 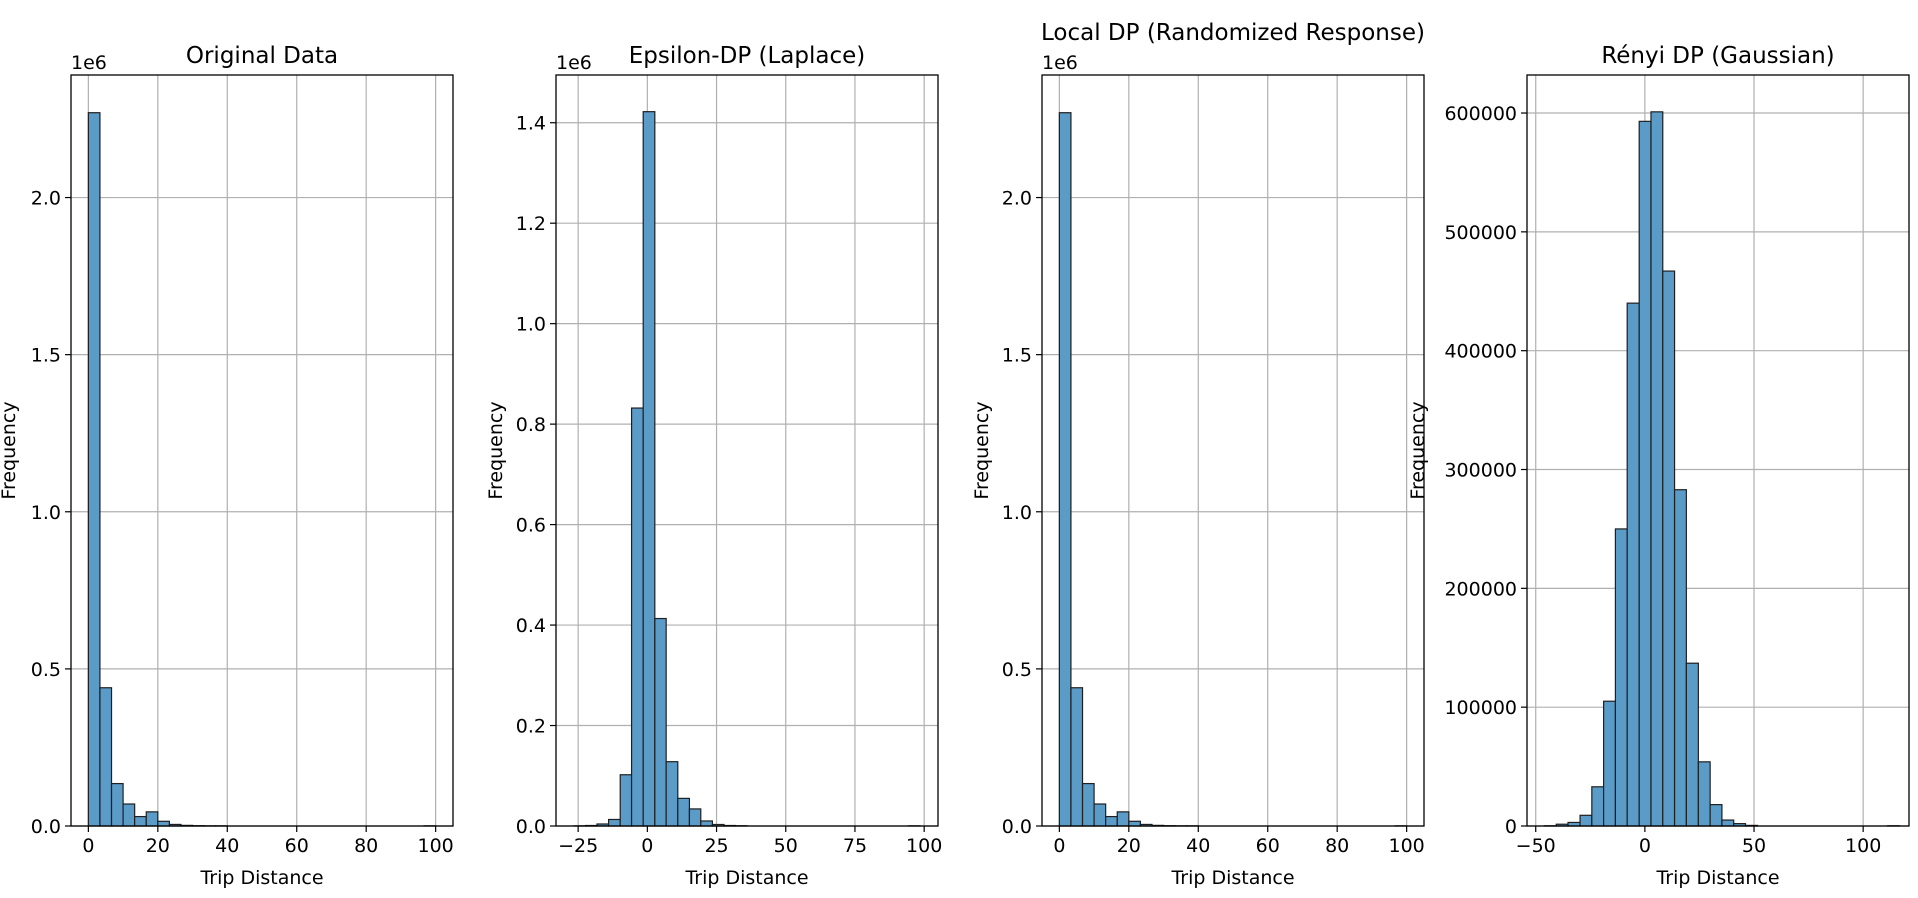 I want to click on y-tick-label: 0.4, so click(x=531, y=626).